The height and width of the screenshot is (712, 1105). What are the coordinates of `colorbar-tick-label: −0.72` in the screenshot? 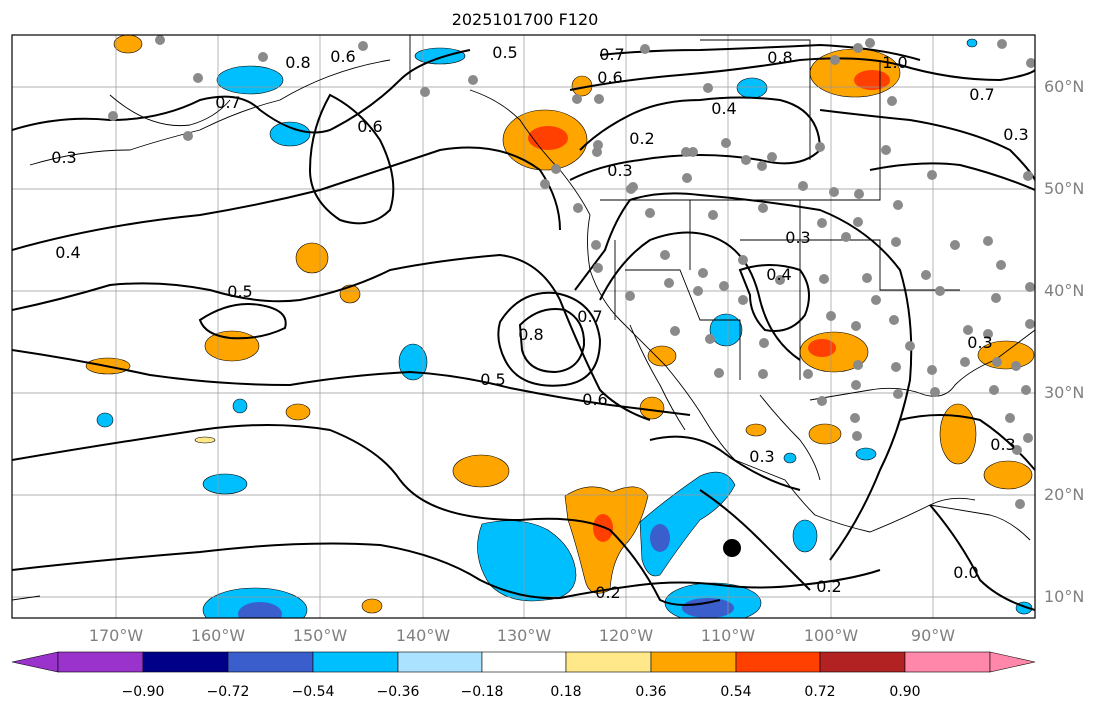 It's located at (228, 692).